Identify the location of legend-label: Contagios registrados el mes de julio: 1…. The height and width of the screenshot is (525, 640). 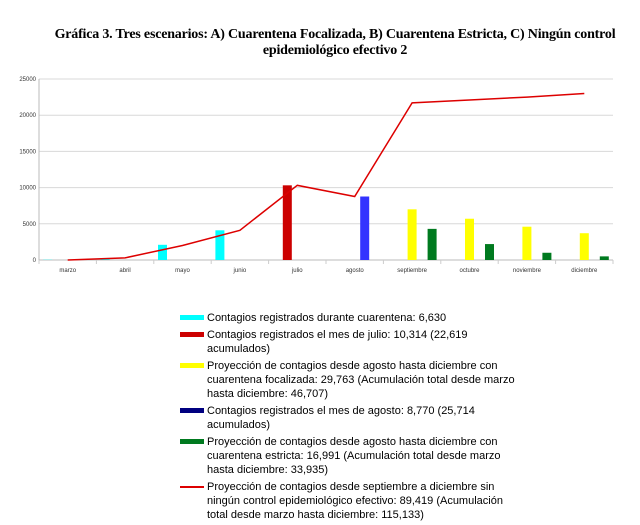
(363, 342).